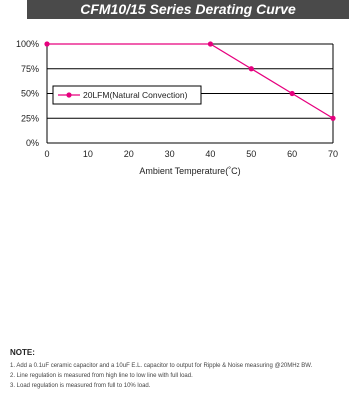  What do you see at coordinates (46, 154) in the screenshot?
I see `x-tick-label: 0` at bounding box center [46, 154].